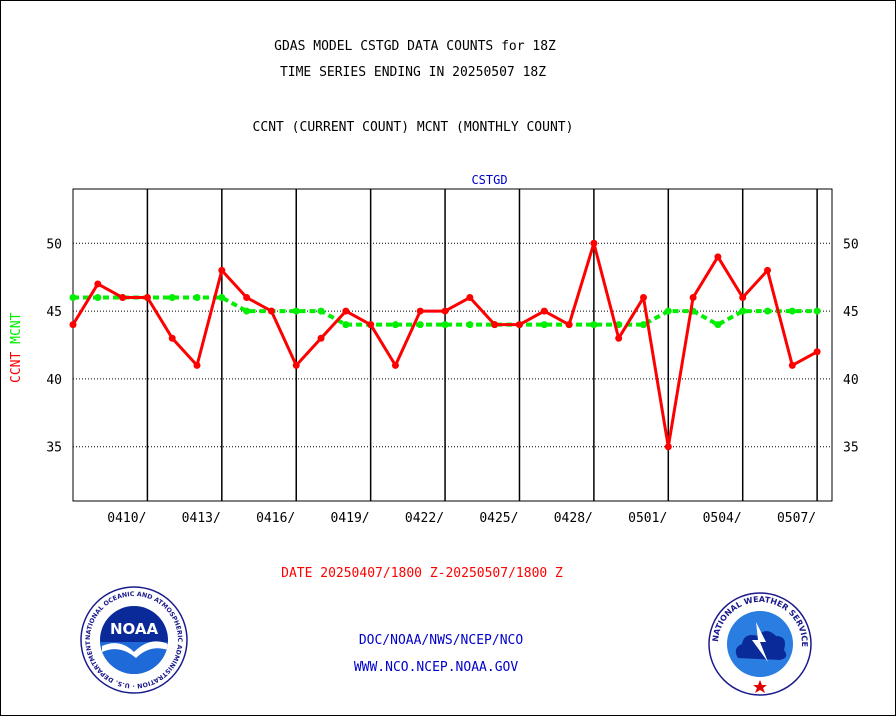 Image resolution: width=896 pixels, height=716 pixels. I want to click on date-range-label: DATE 20250407/1800 Z-20250507/1800 Z, so click(422, 573).